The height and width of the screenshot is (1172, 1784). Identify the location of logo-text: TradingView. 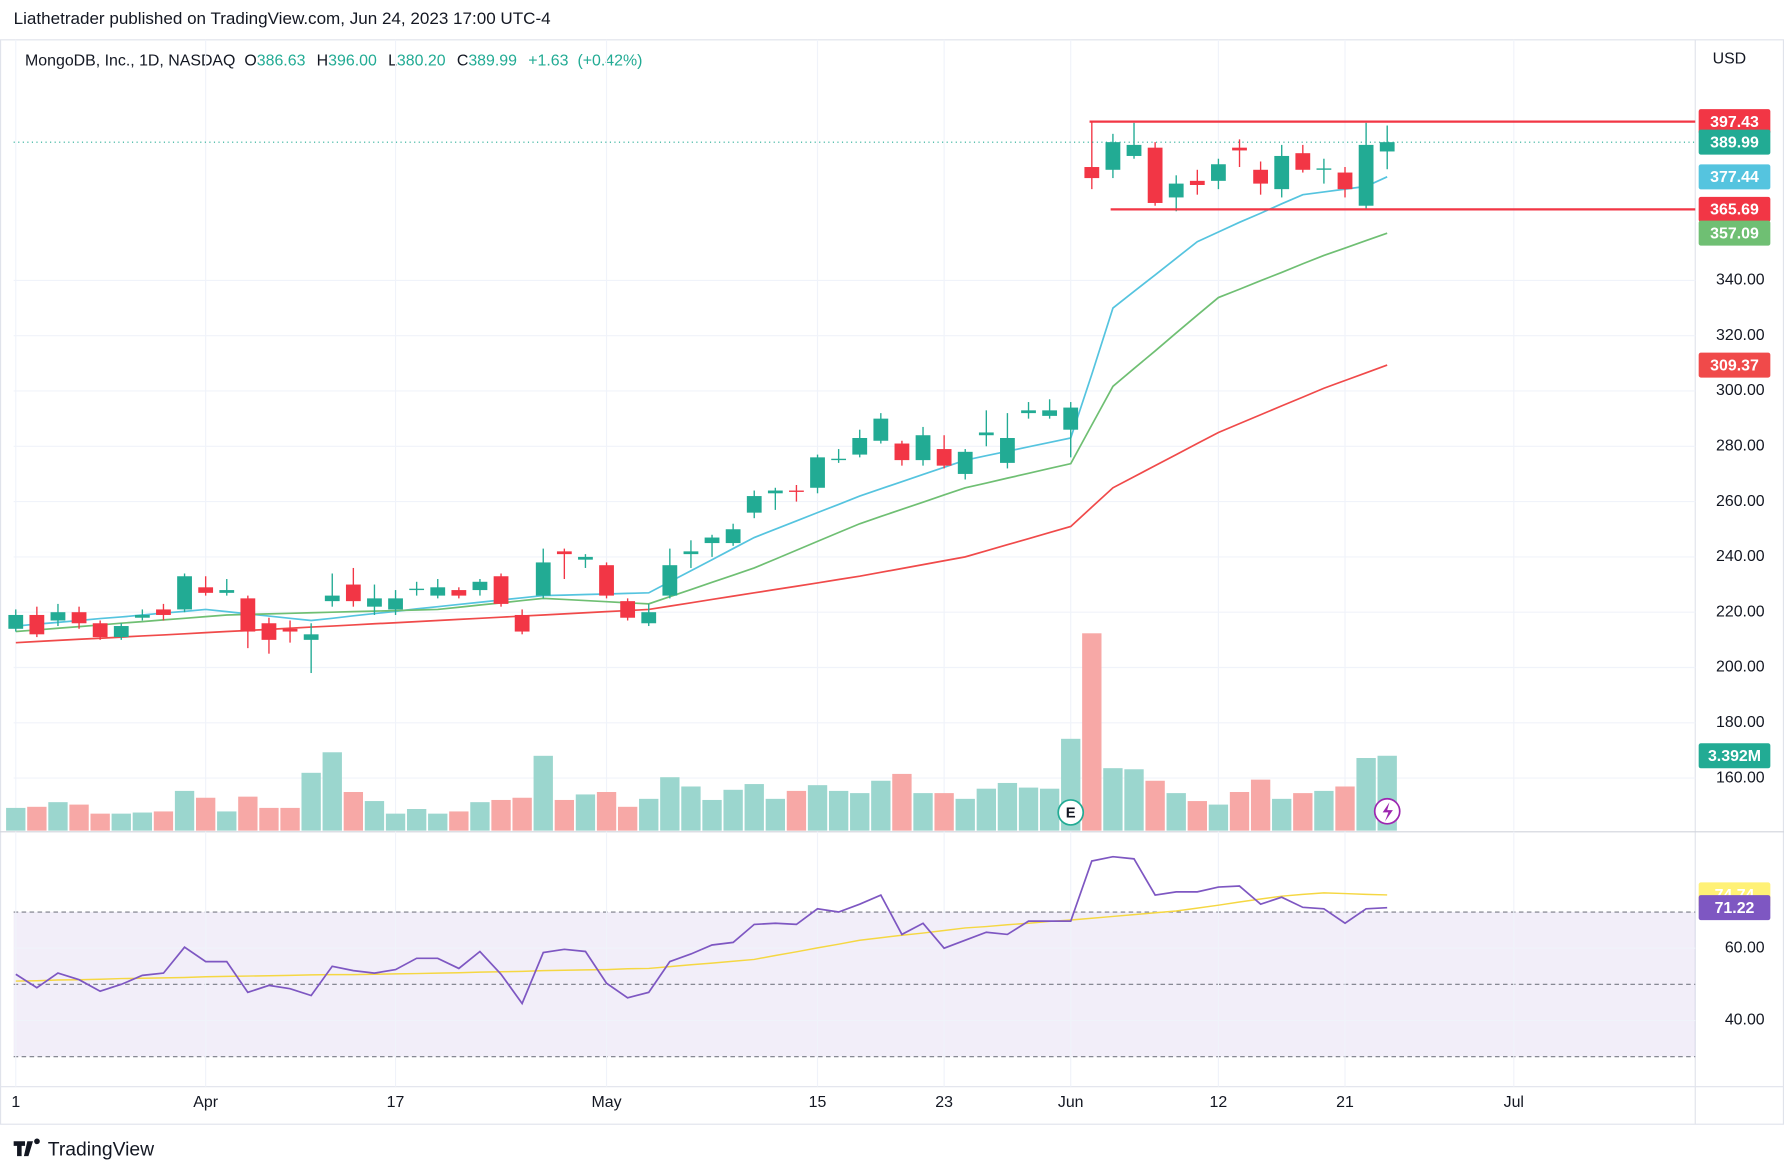
(101, 1149).